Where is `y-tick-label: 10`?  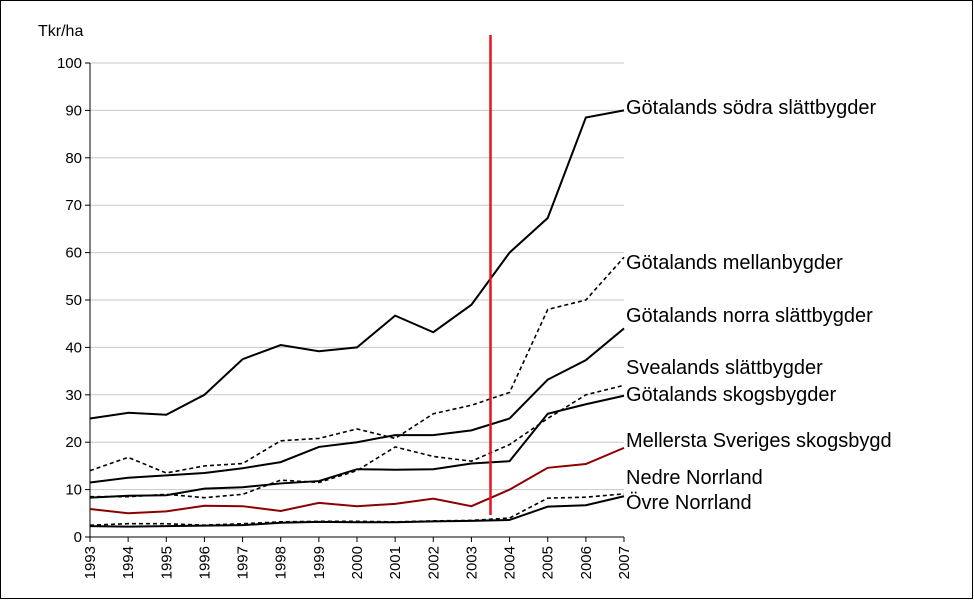
y-tick-label: 10 is located at coordinates (73, 490).